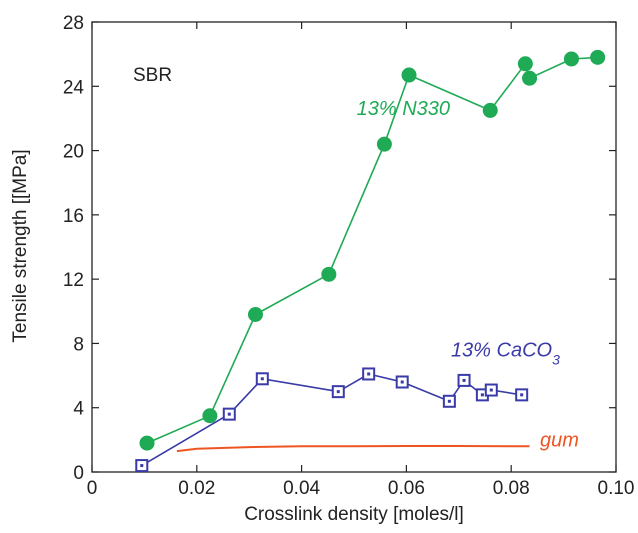 This screenshot has width=638, height=533. What do you see at coordinates (92, 488) in the screenshot?
I see `x-tick-label: 0` at bounding box center [92, 488].